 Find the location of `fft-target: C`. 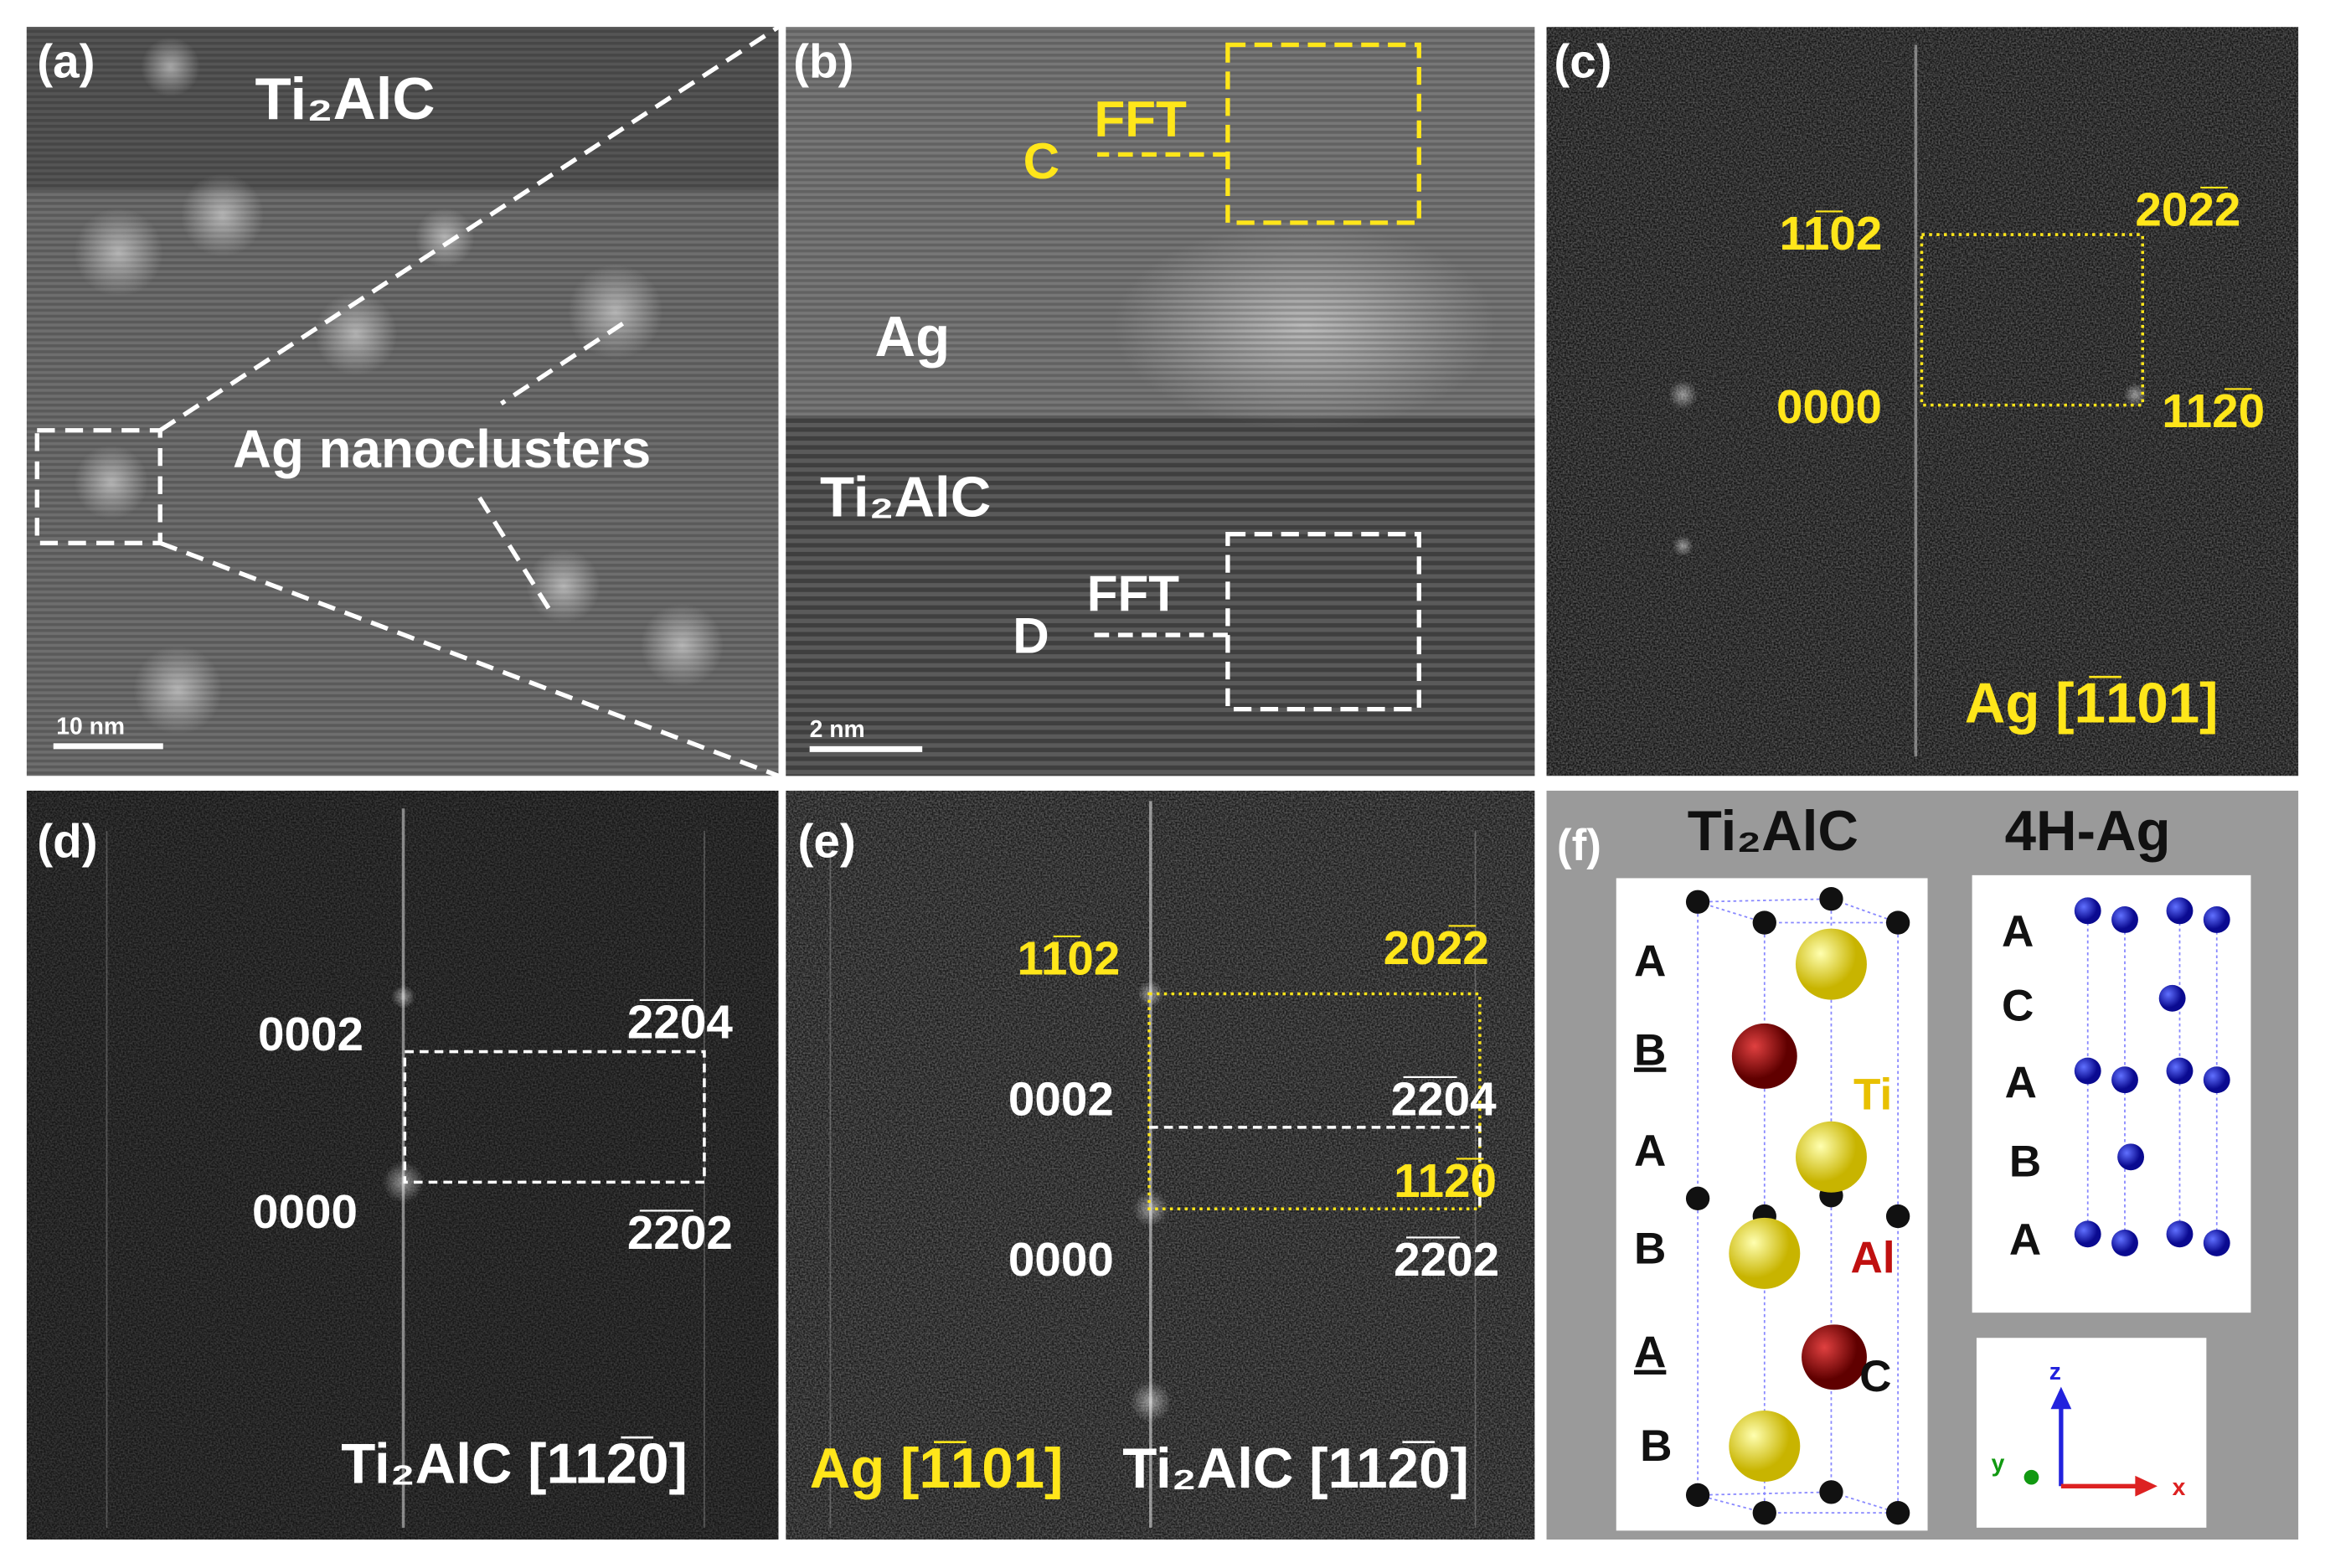

fft-target: C is located at coordinates (1041, 161).